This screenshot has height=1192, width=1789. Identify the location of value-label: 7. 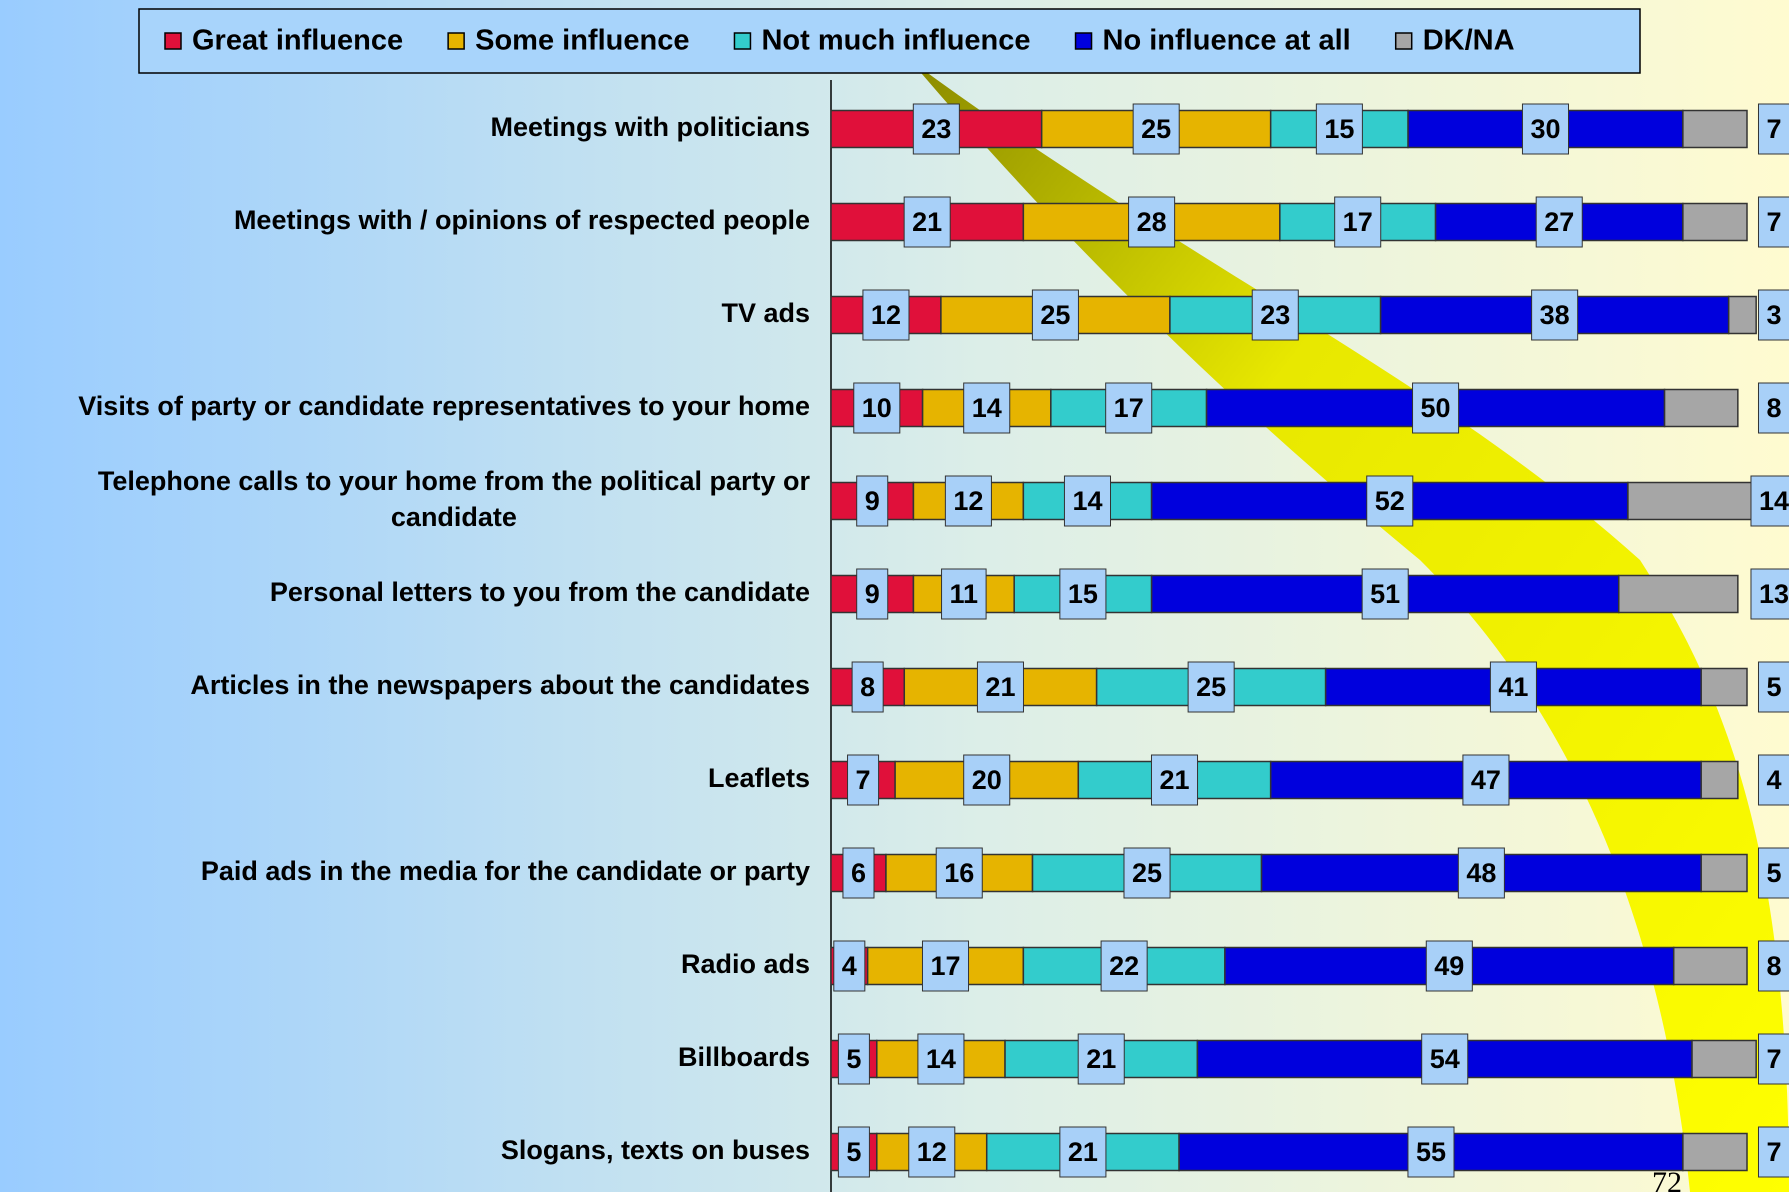
(1773, 1152).